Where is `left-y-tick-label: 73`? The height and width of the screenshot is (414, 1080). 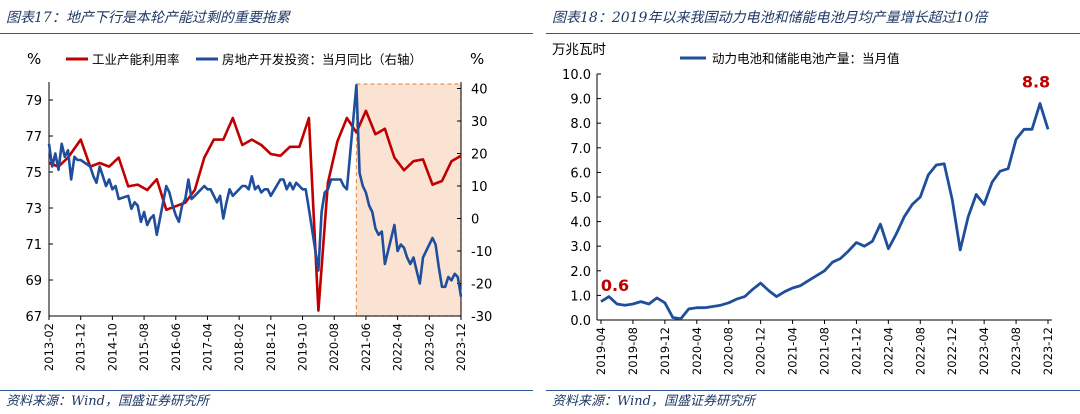
left-y-tick-label: 73 is located at coordinates (33, 209).